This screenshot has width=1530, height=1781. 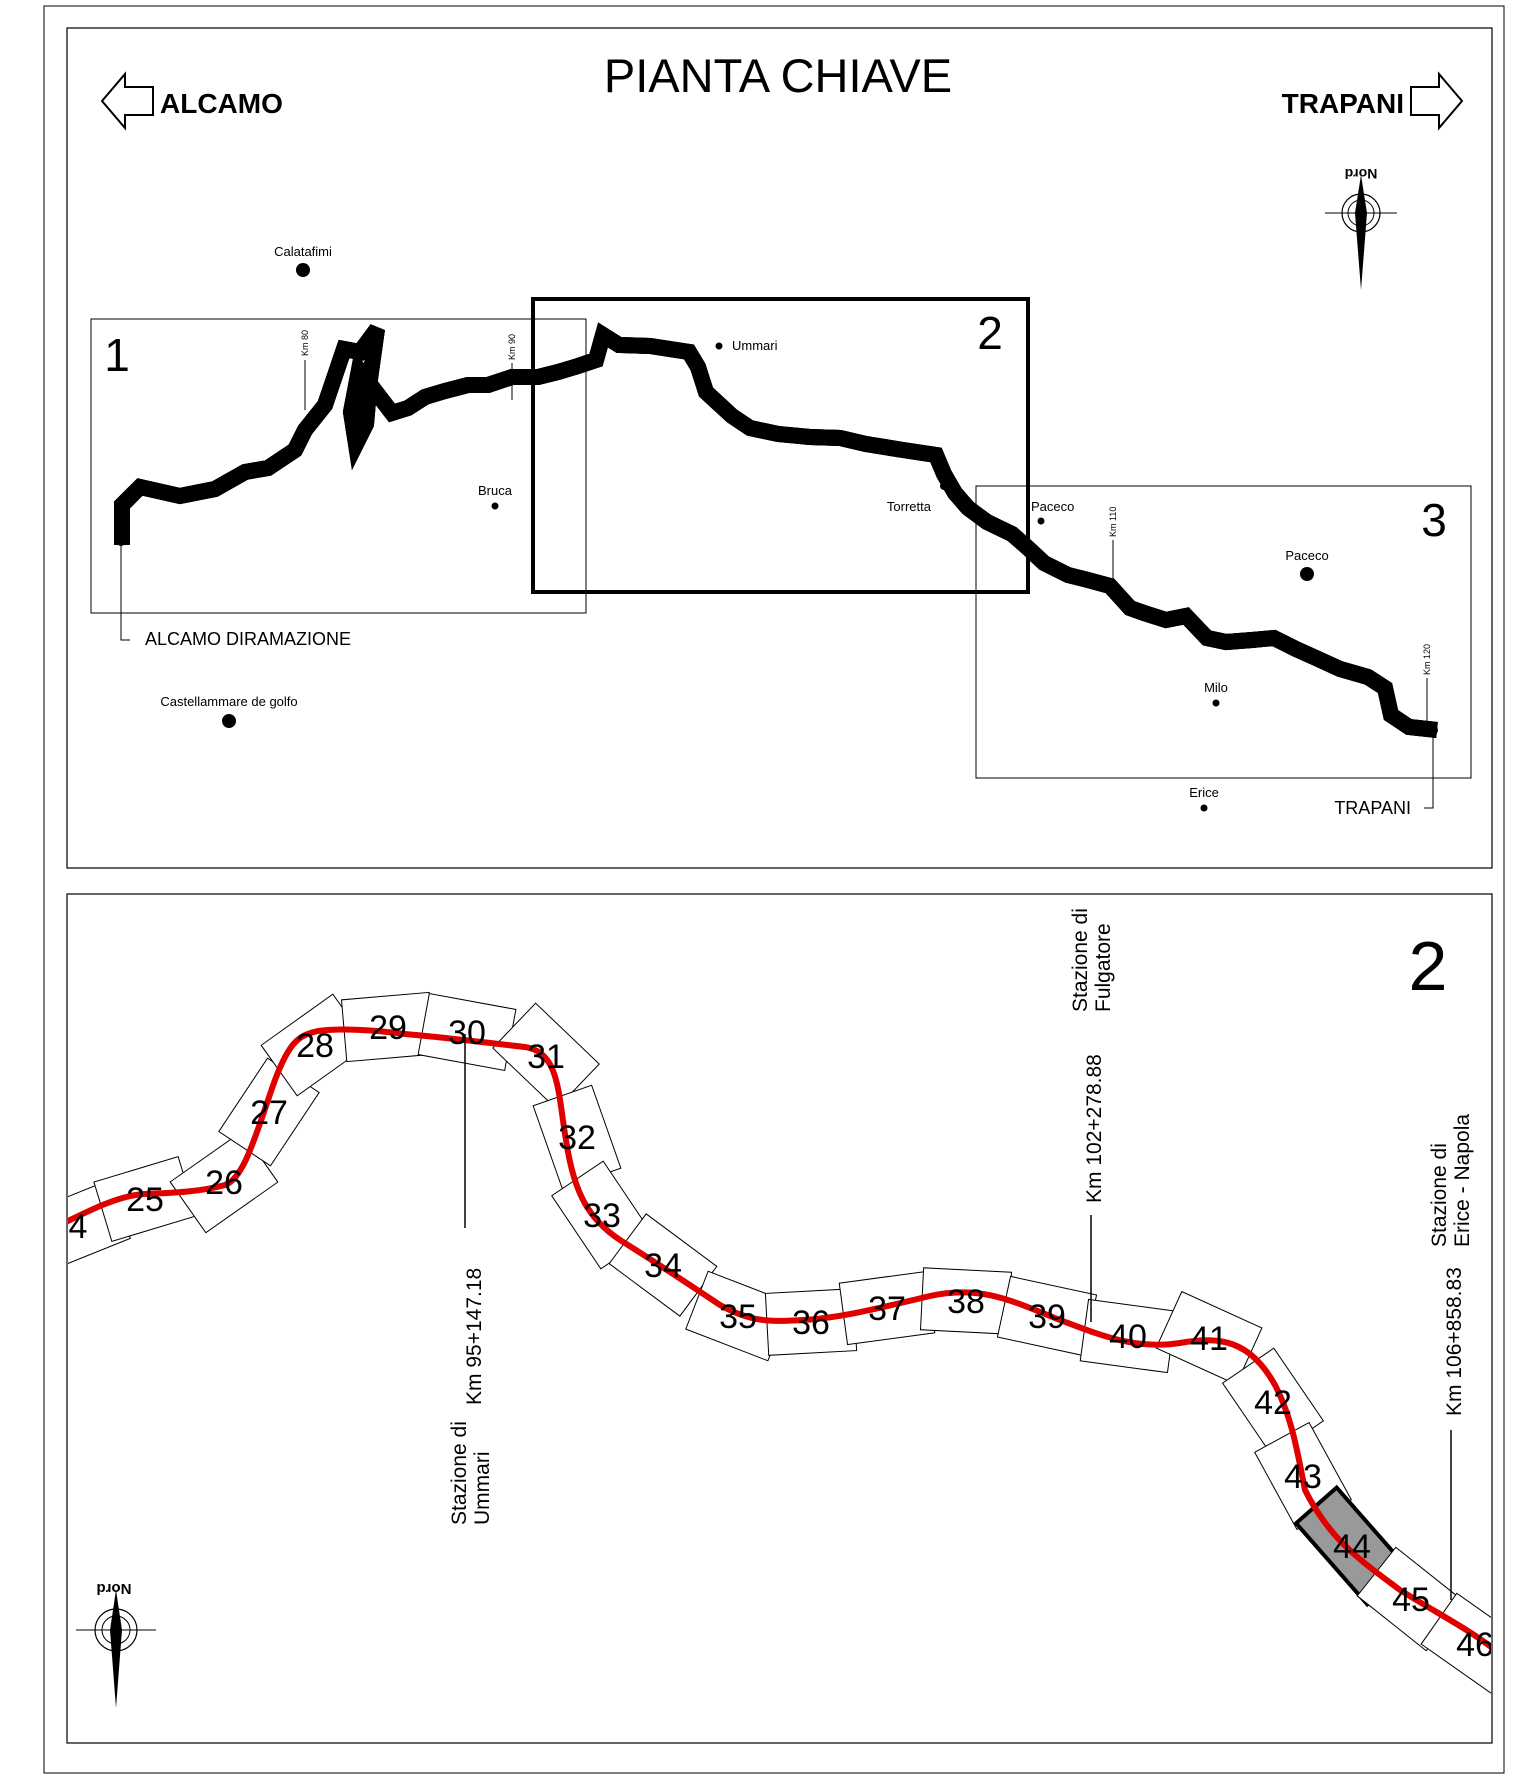 What do you see at coordinates (1128, 1337) in the screenshot?
I see `segment-label-40: 40` at bounding box center [1128, 1337].